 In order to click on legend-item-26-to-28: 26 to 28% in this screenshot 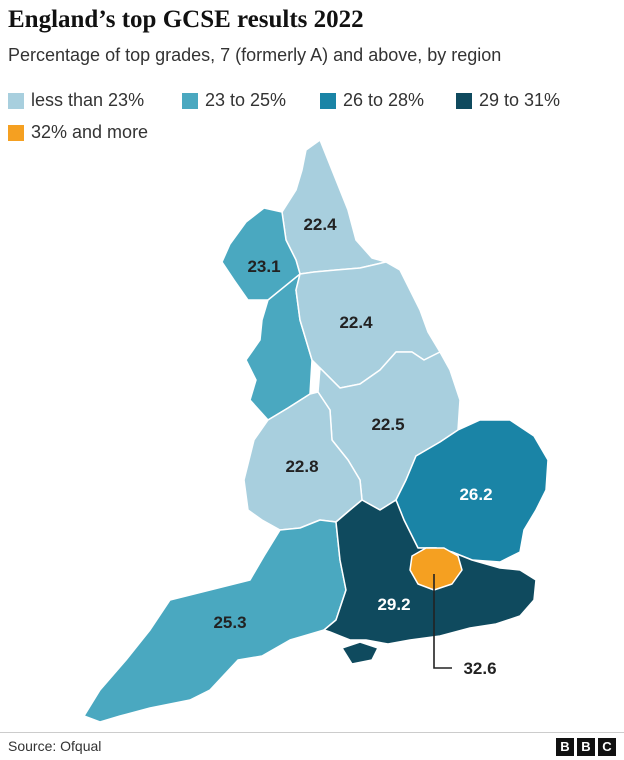, I will do `click(372, 100)`.